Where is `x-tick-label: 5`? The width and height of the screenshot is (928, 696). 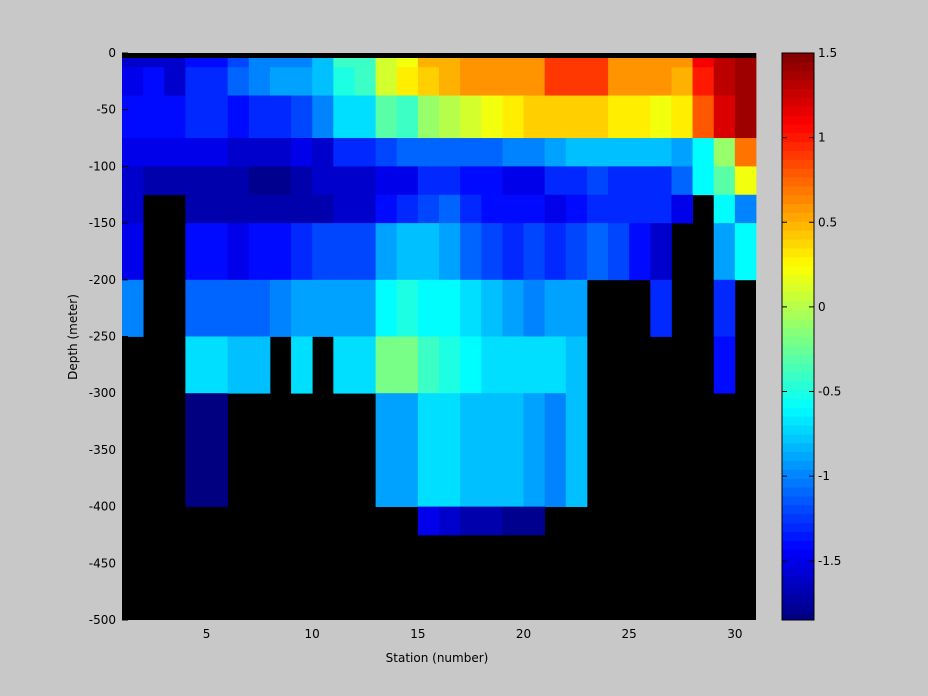
x-tick-label: 5 is located at coordinates (207, 634).